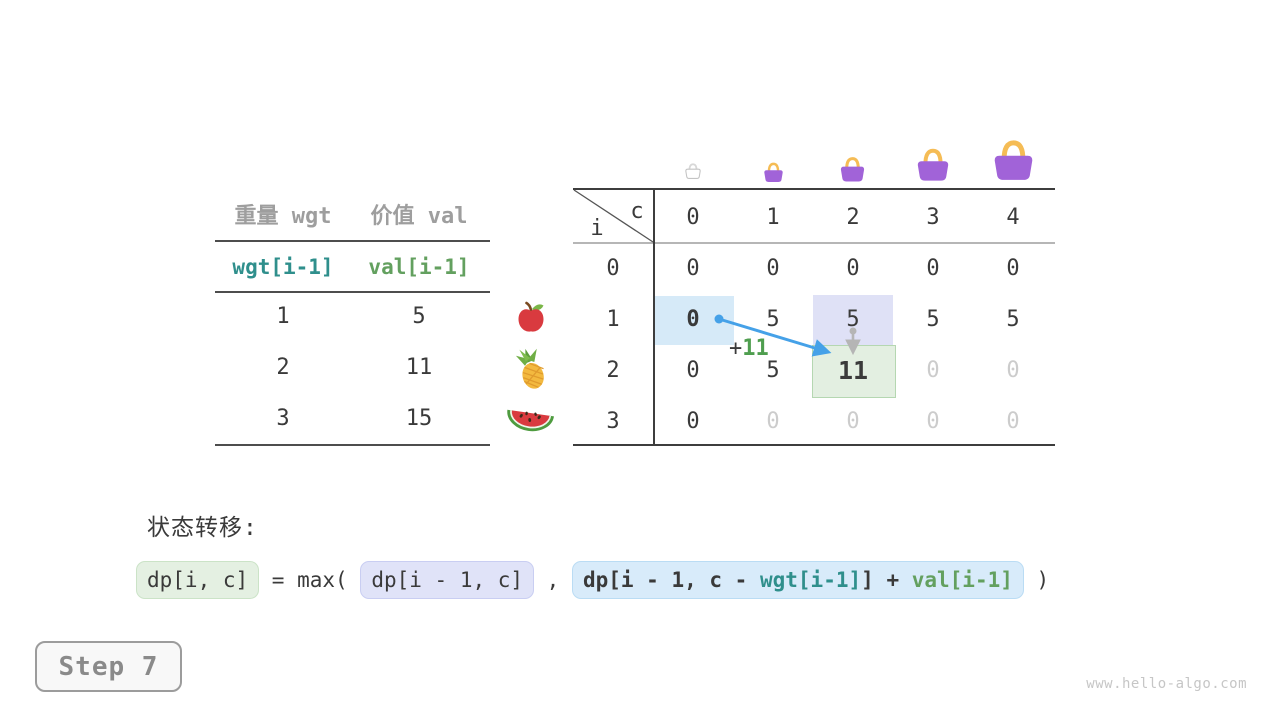 The image size is (1280, 720). I want to click on dp-cell-0-3: 0, so click(933, 268).